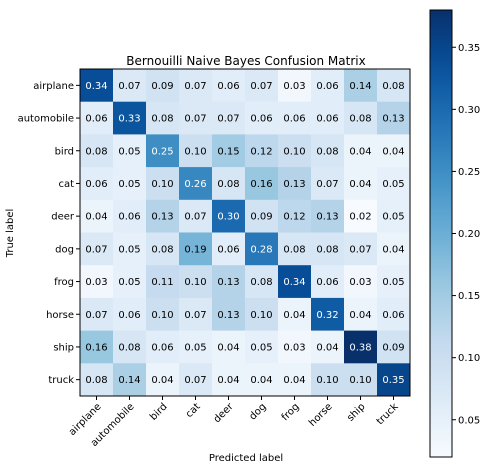  I want to click on y-tick-label: truck, so click(61, 380).